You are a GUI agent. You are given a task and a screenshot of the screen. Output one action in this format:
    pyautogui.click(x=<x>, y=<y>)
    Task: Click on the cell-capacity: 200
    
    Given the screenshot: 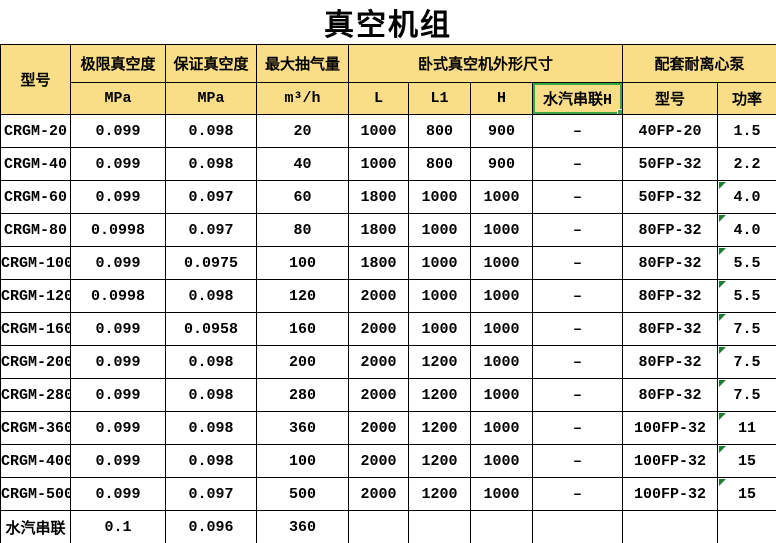 What is the action you would take?
    pyautogui.click(x=302, y=362)
    